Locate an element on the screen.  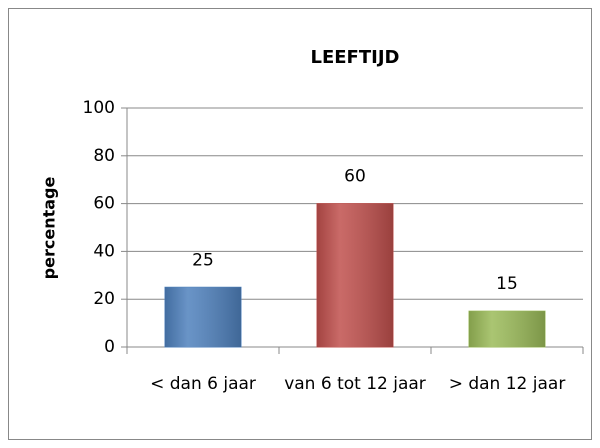
x-tick-label-box: > dan 12 jaar is located at coordinates (507, 384).